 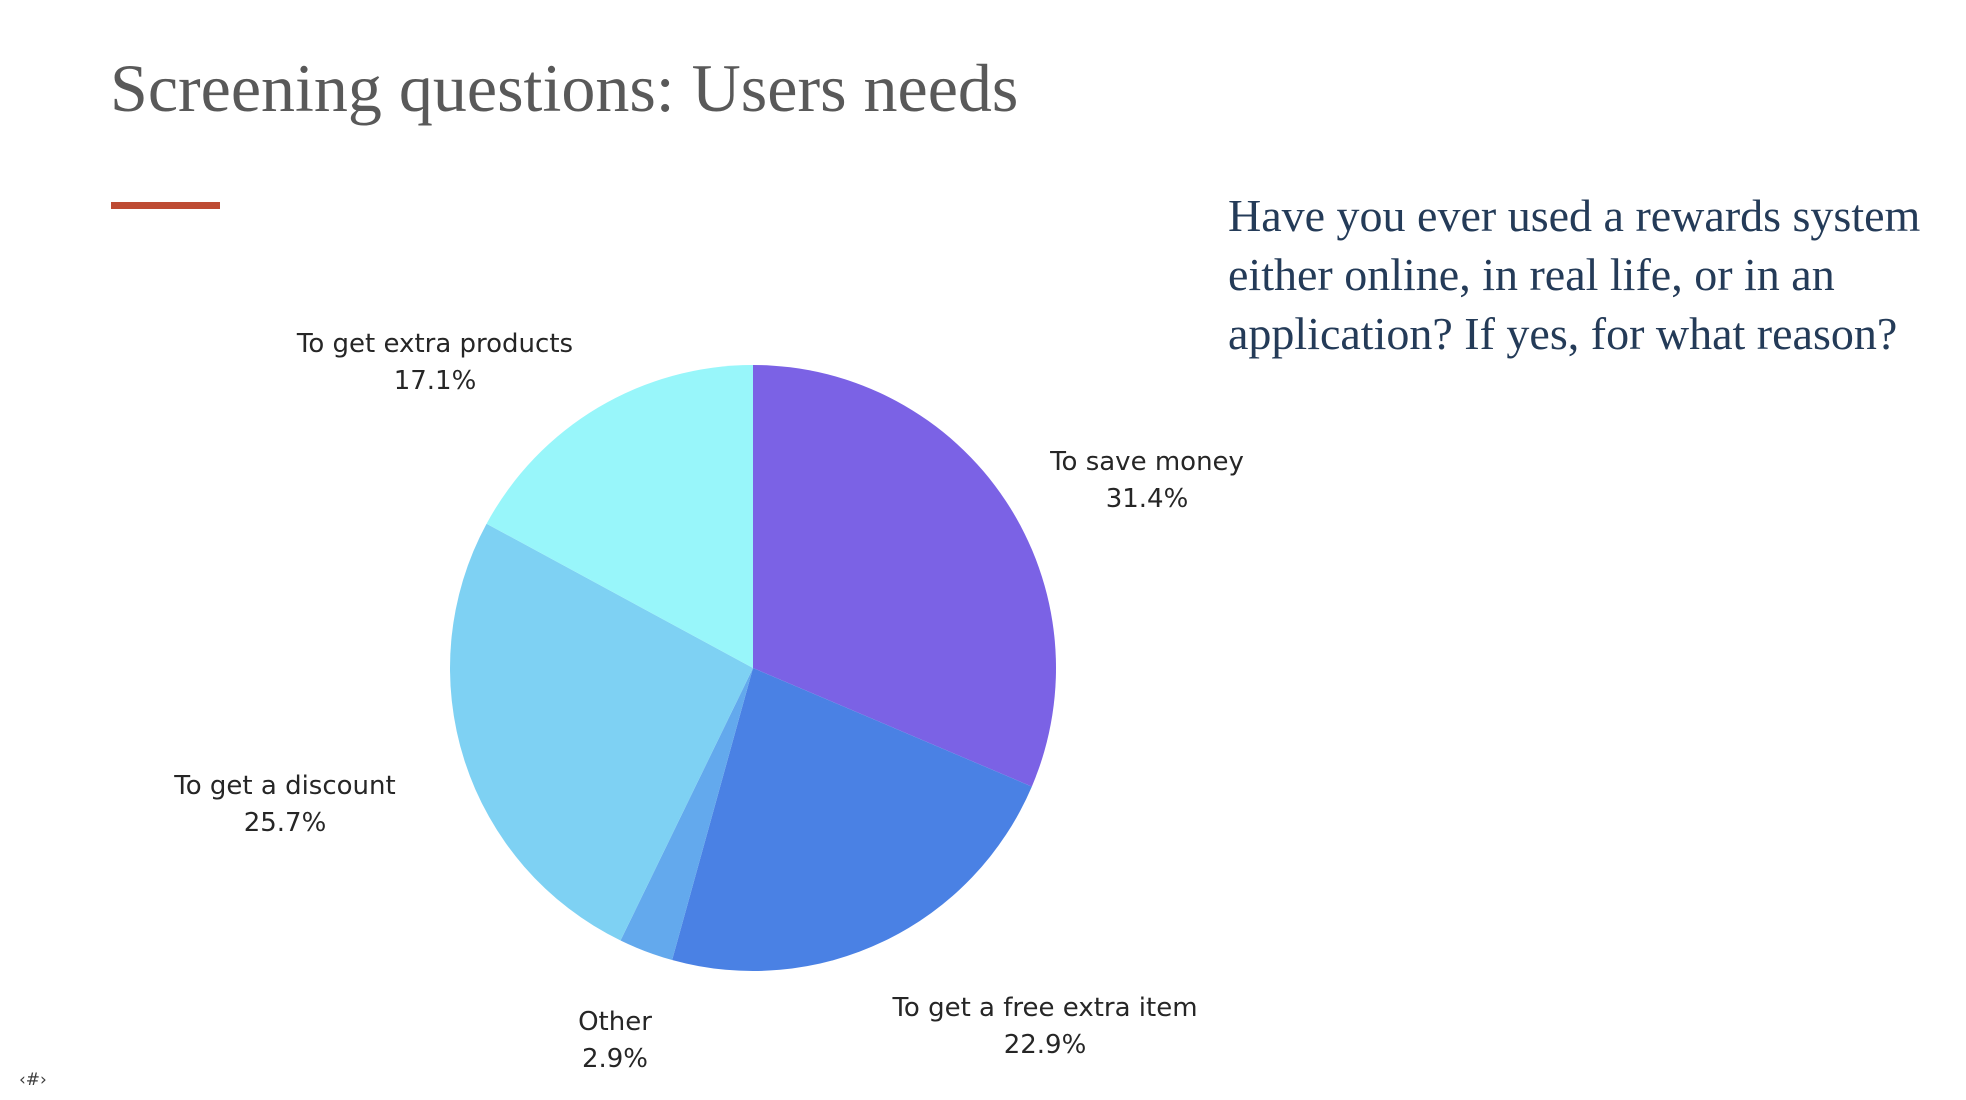 What do you see at coordinates (165, 205) in the screenshot?
I see `title-accent-bar` at bounding box center [165, 205].